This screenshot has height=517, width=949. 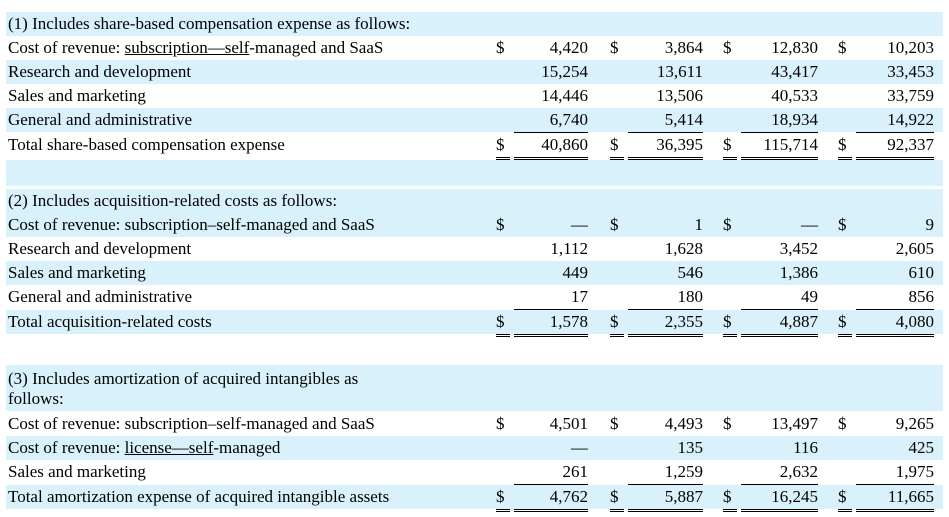 I want to click on row-label: Total acquisition-related costs, so click(x=110, y=321).